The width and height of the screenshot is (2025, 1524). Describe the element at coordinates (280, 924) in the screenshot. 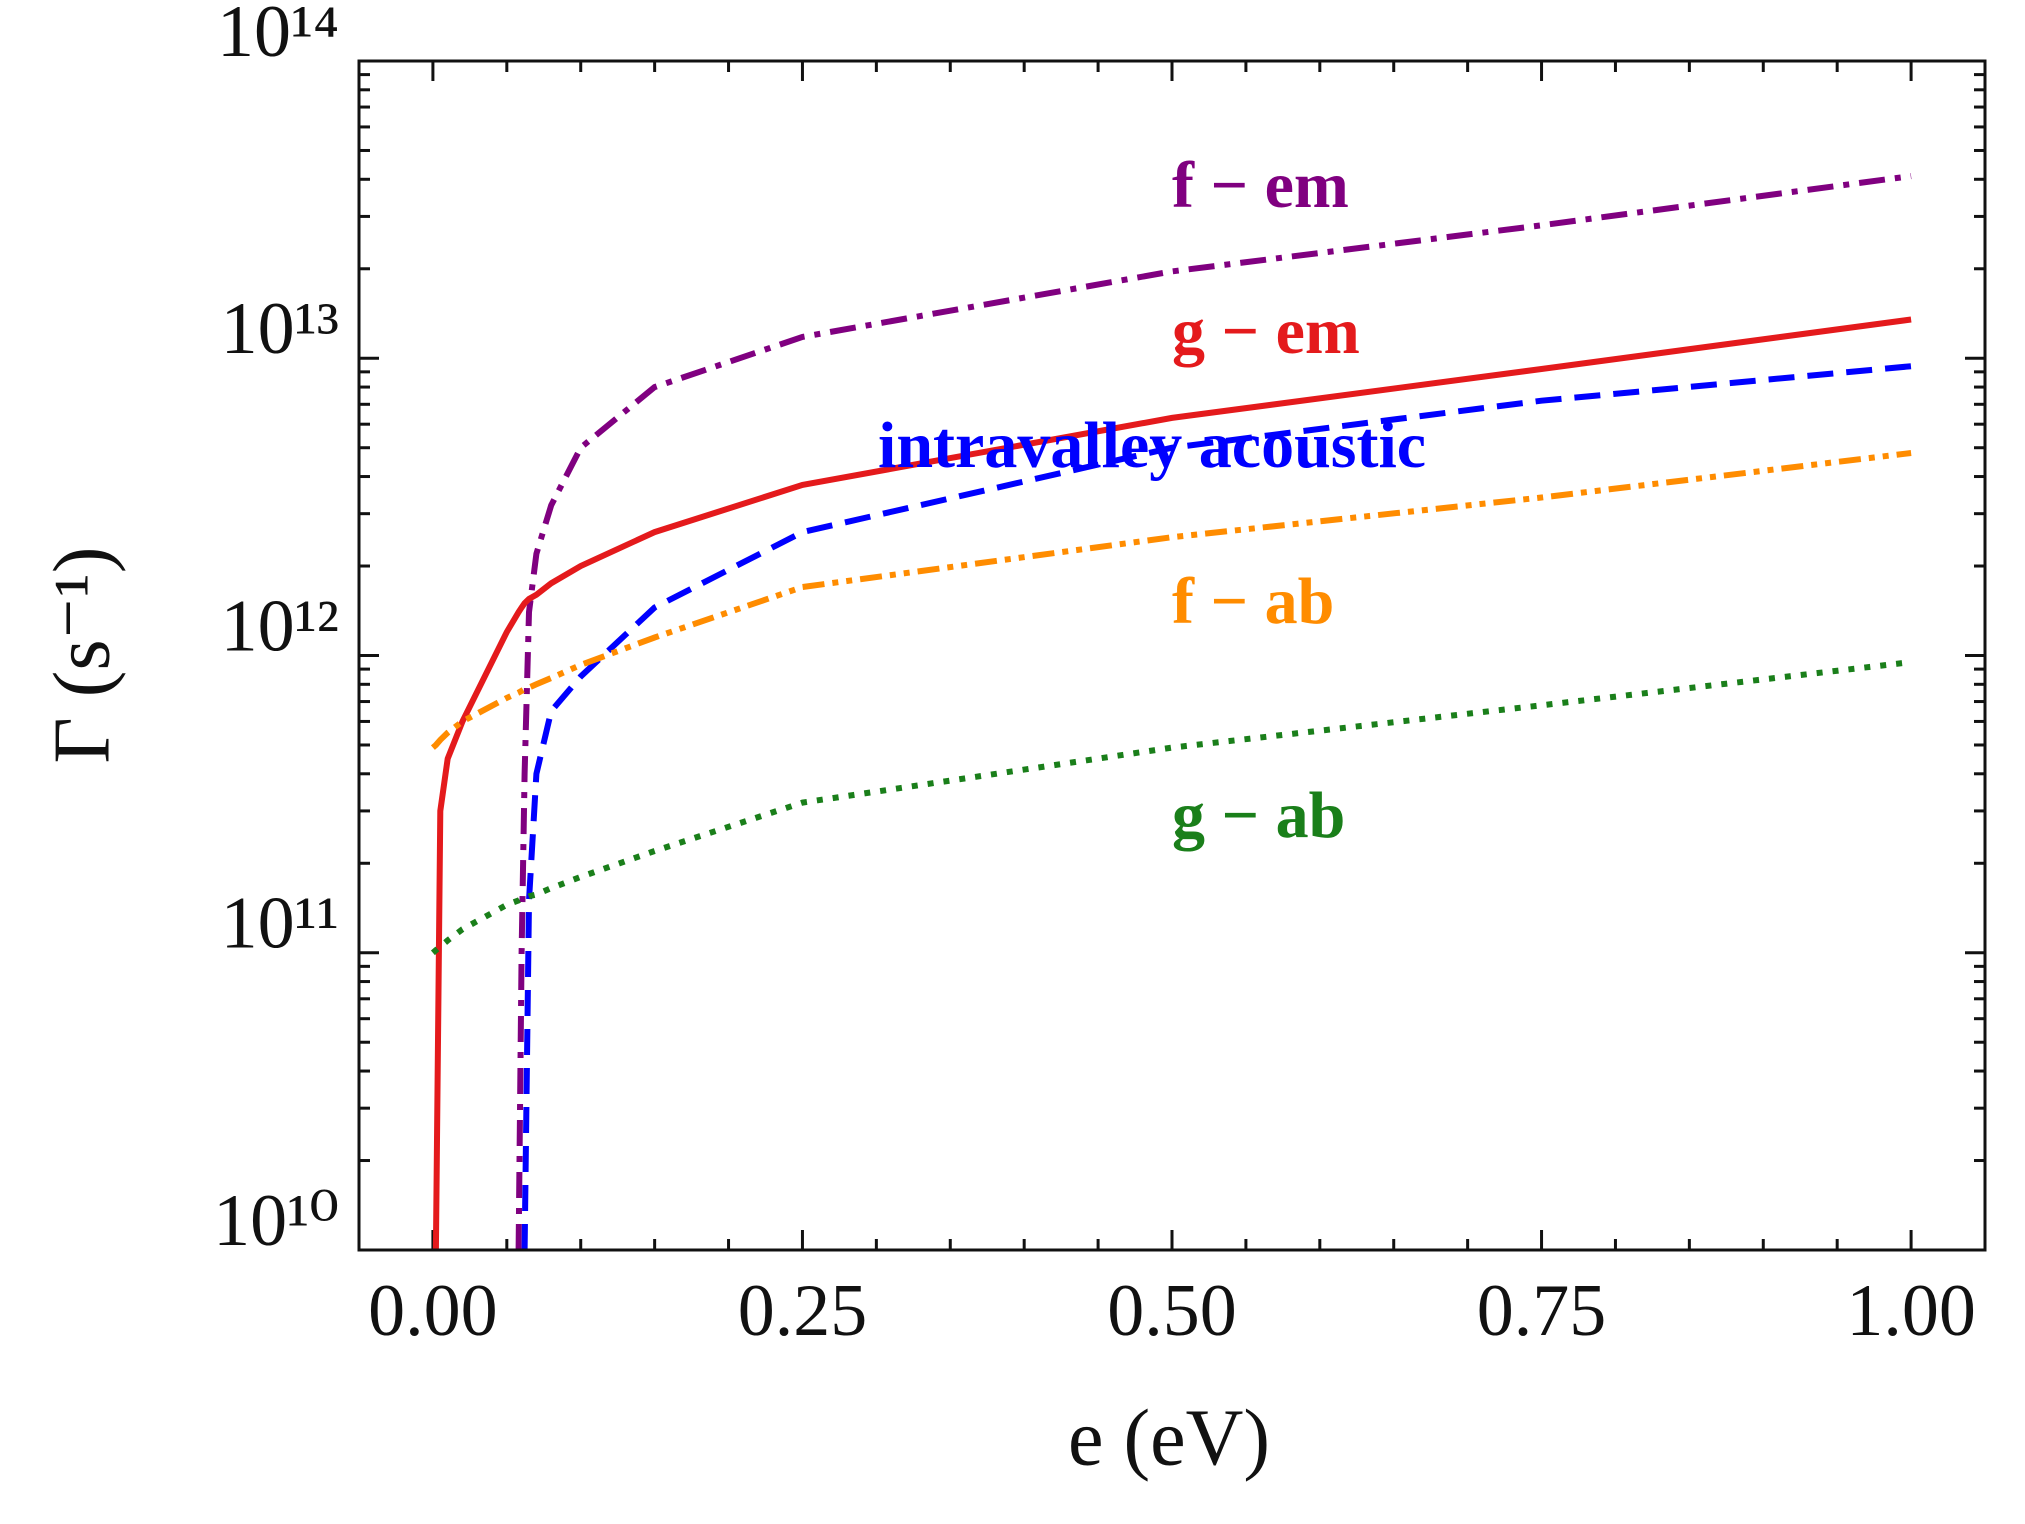

I see `y-tick-label: 10¹¹` at that location.